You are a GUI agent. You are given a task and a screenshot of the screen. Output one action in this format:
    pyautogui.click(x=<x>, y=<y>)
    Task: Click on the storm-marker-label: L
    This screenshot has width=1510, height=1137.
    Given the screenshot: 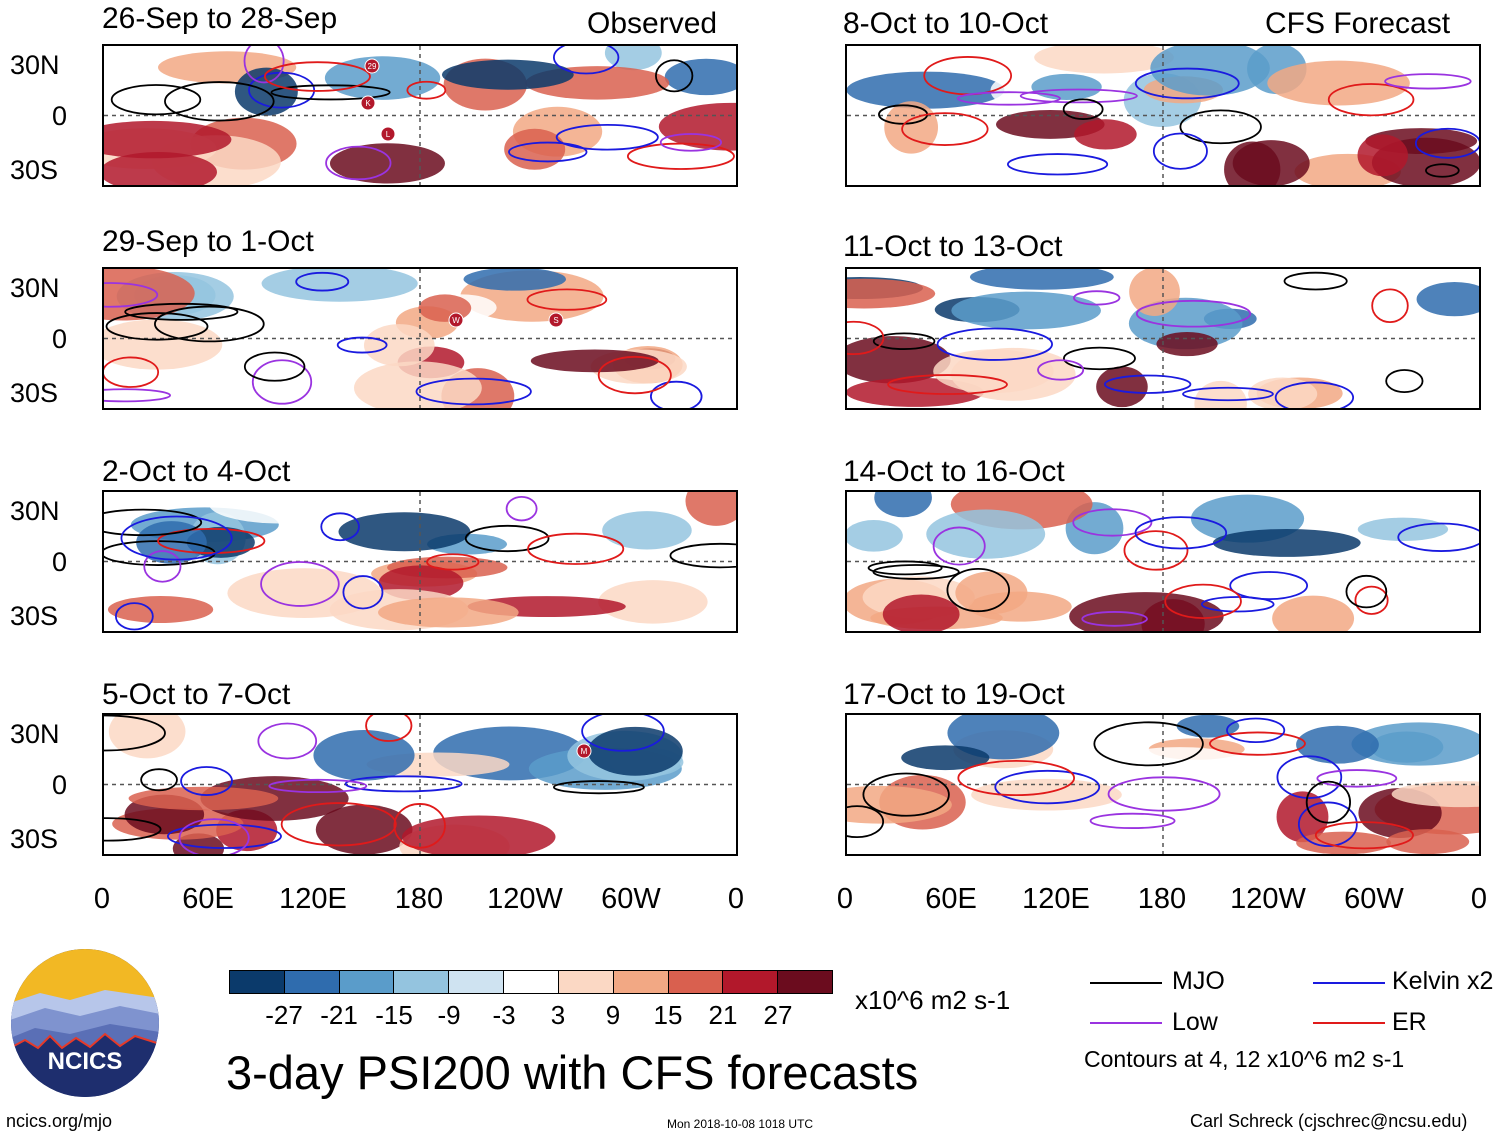 What is the action you would take?
    pyautogui.click(x=388, y=134)
    